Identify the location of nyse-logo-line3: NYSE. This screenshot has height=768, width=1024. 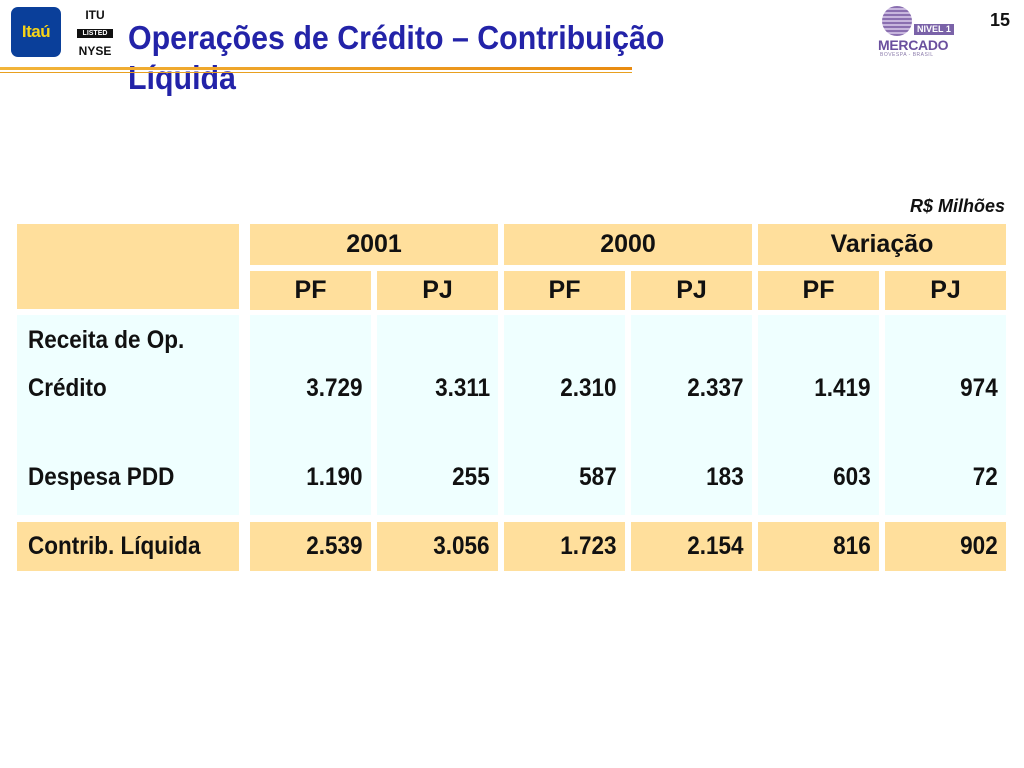
(95, 51).